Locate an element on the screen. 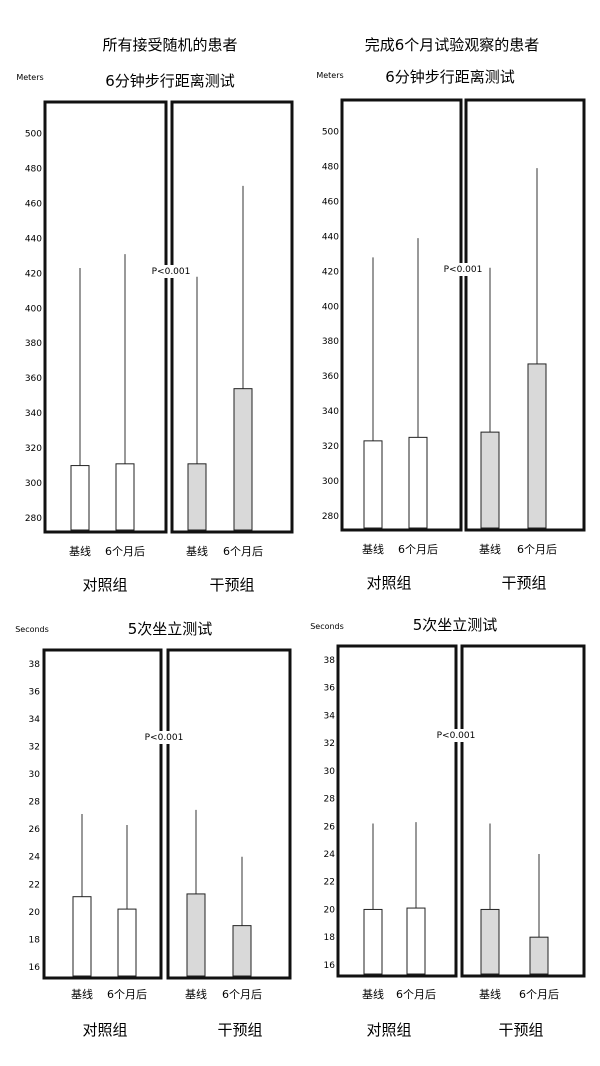 The width and height of the screenshot is (600, 1066). y-tick-label: 340 is located at coordinates (330, 412).